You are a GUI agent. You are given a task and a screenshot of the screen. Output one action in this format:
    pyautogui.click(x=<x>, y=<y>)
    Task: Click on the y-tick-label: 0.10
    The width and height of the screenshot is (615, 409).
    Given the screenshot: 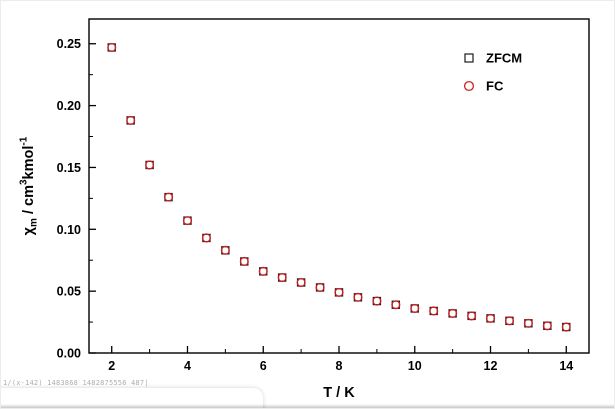 What is the action you would take?
    pyautogui.click(x=69, y=230)
    